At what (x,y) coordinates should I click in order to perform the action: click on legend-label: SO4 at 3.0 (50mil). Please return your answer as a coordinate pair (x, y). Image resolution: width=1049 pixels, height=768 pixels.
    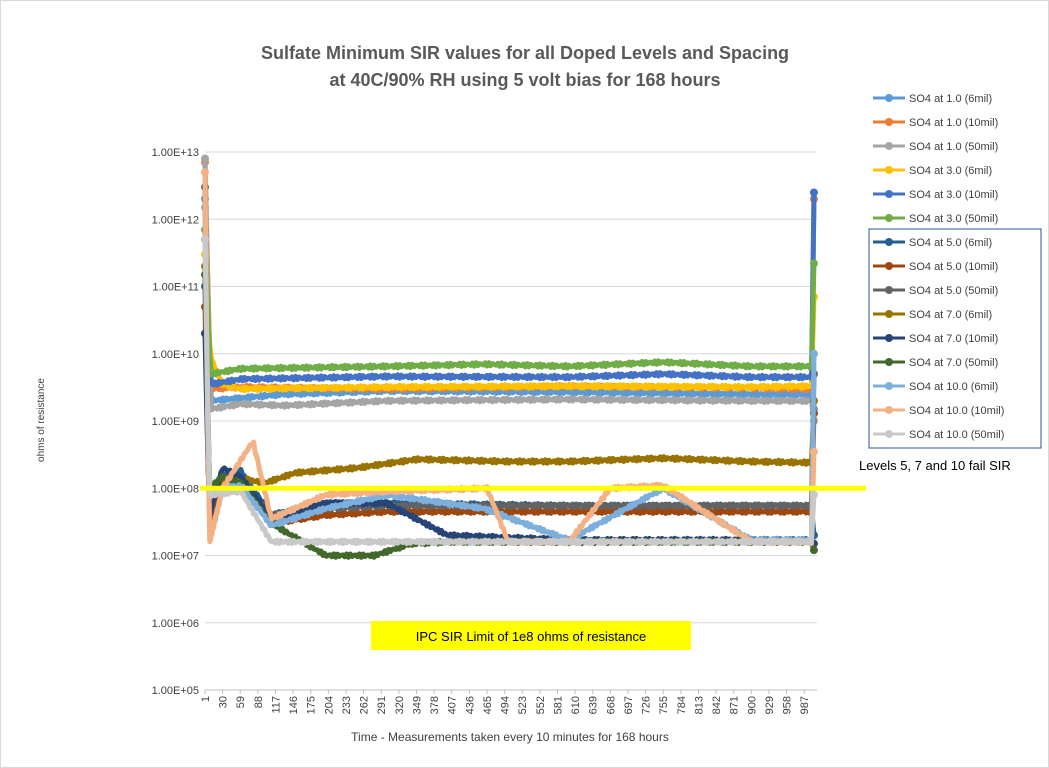
    Looking at the image, I should click on (953, 219).